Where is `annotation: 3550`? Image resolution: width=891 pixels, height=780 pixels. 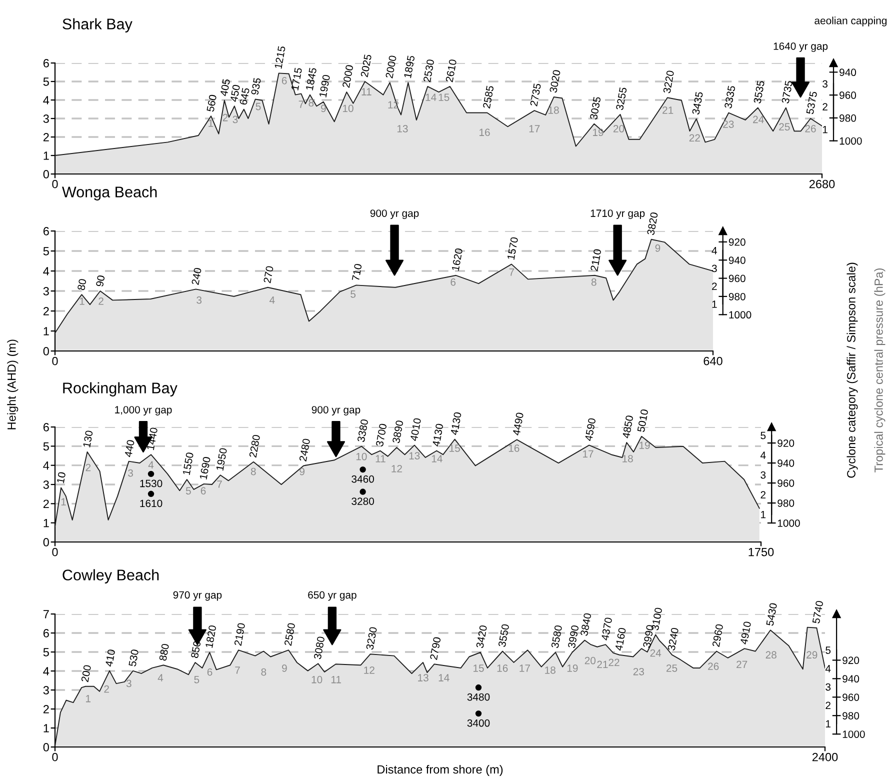
annotation: 3550 is located at coordinates (504, 636).